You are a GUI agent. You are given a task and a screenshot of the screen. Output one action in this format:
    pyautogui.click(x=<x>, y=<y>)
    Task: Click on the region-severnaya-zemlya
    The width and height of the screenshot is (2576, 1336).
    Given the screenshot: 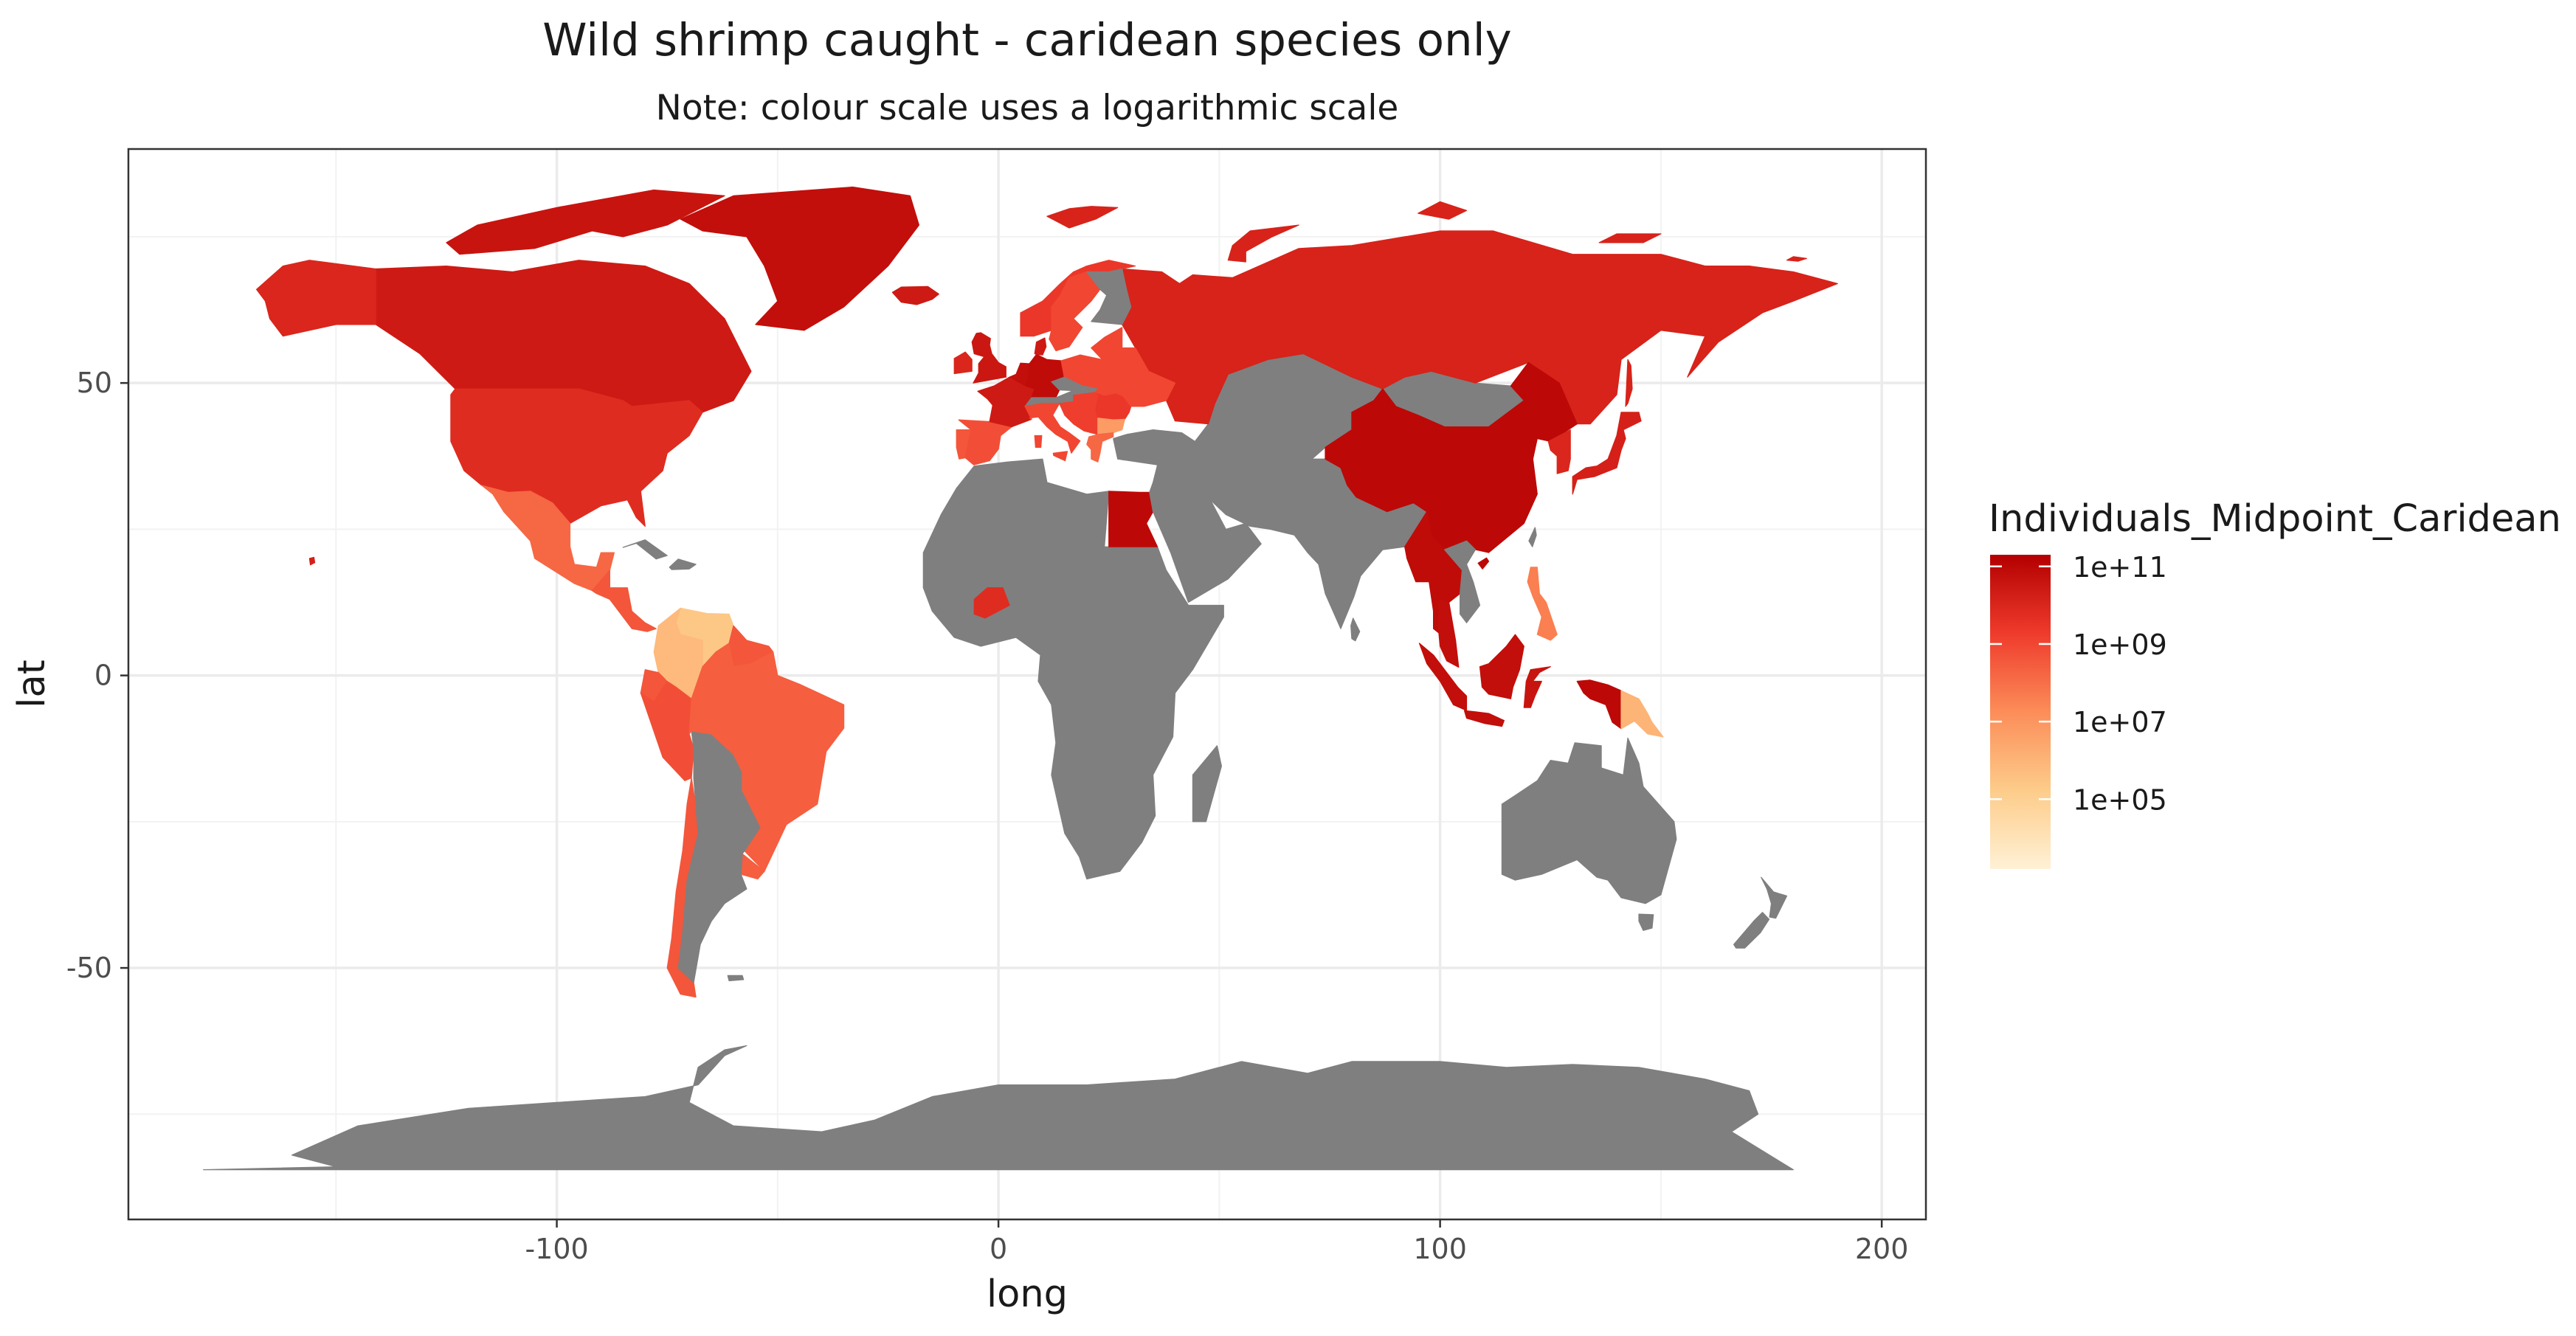 What is the action you would take?
    pyautogui.click(x=1443, y=210)
    